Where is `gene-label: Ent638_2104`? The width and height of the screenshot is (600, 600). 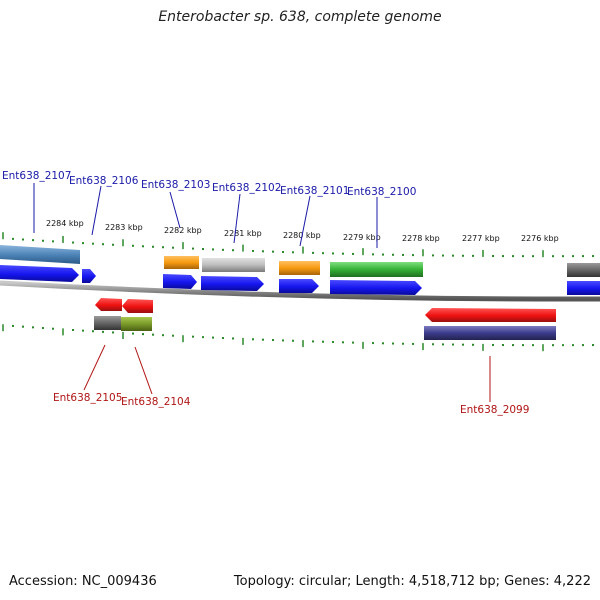
gene-label: Ent638_2104 is located at coordinates (156, 402).